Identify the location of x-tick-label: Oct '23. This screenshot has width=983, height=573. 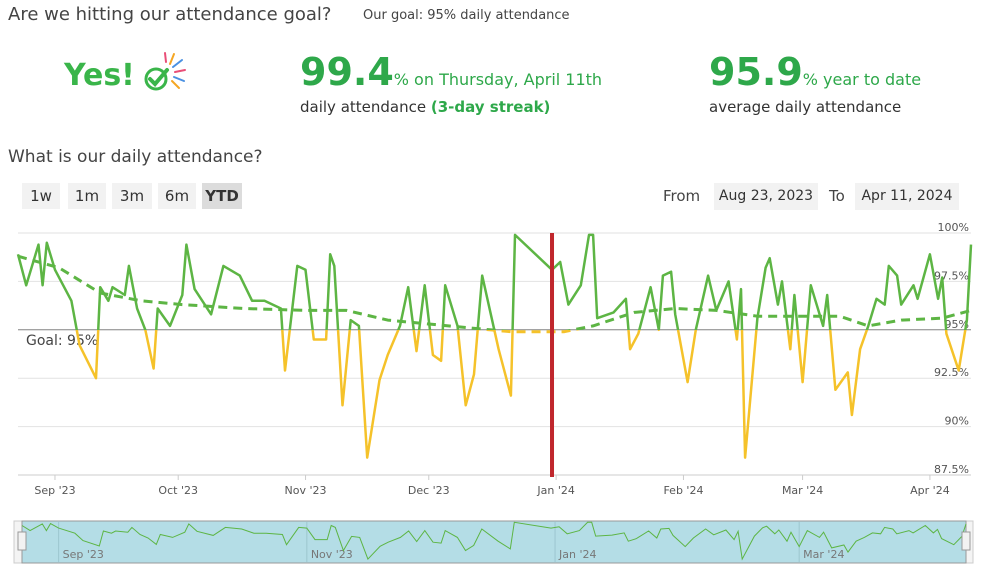
(178, 490).